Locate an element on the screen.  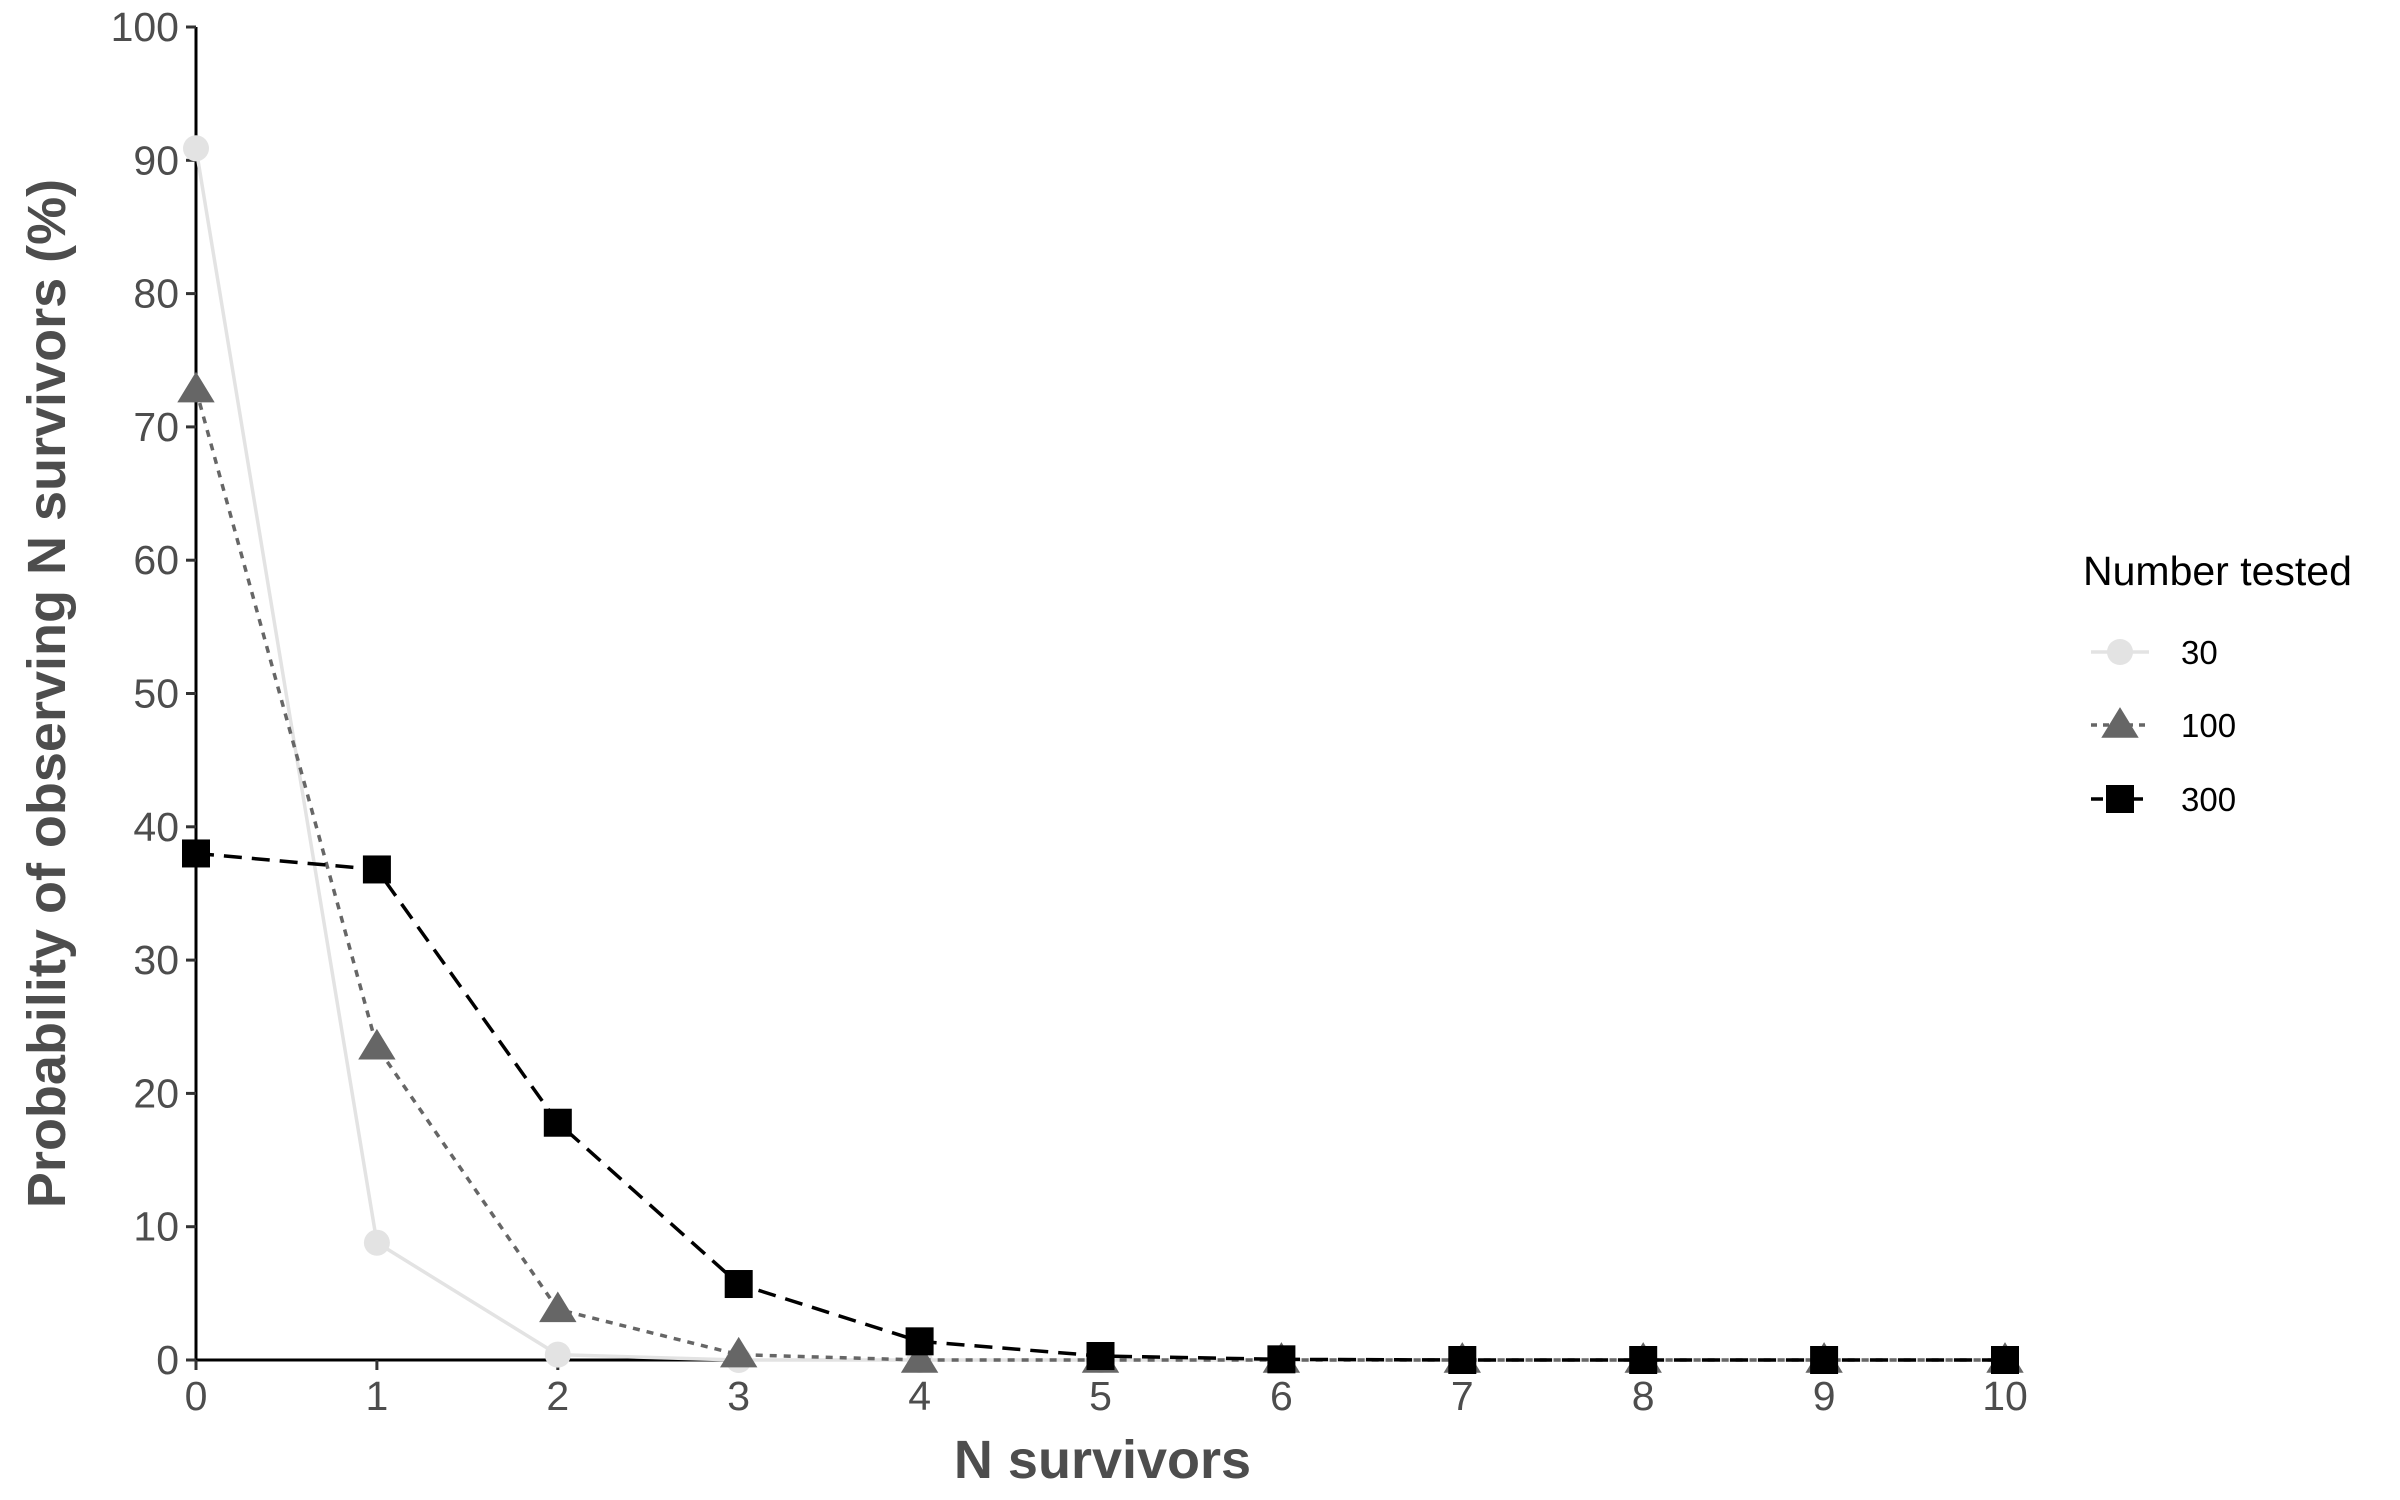
y-tick-label: 20 is located at coordinates (156, 1093).